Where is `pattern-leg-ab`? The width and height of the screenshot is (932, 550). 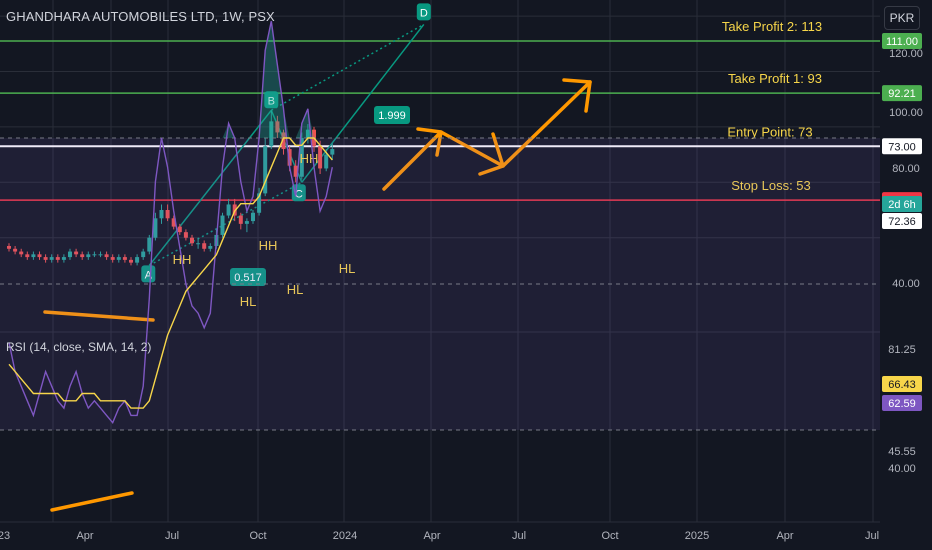
pattern-leg-ab is located at coordinates (210, 187).